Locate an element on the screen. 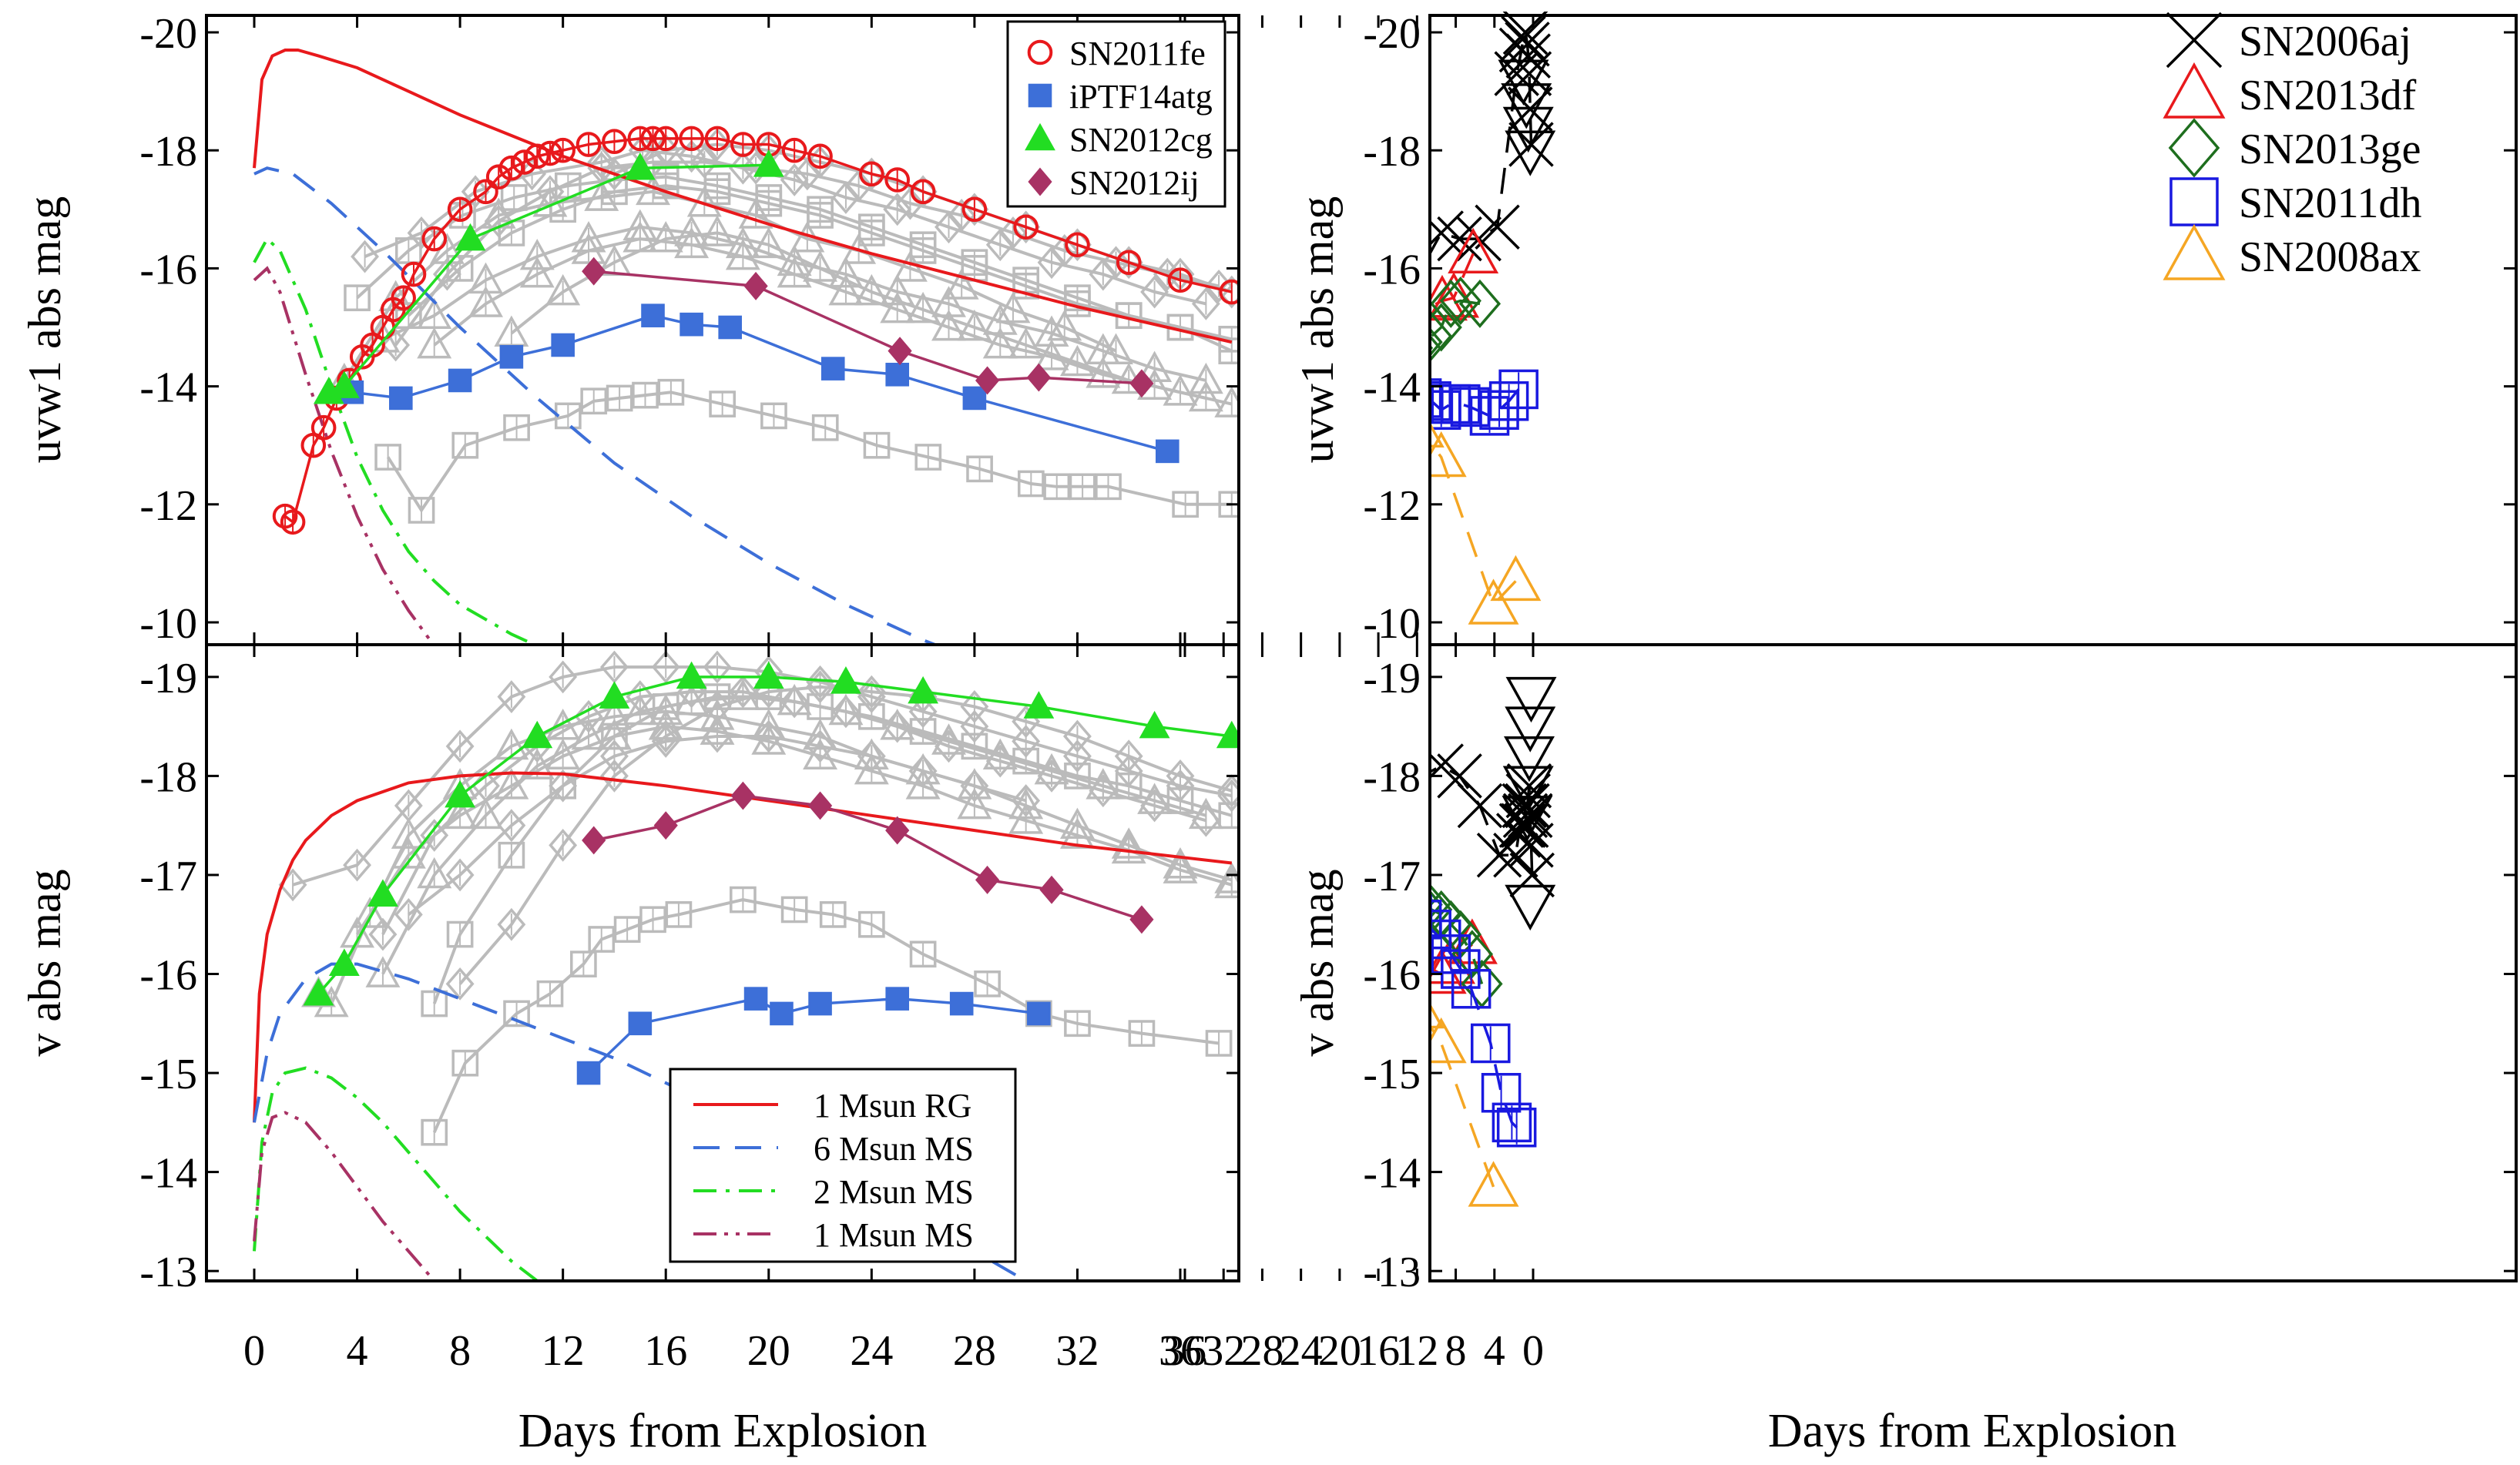 This screenshot has width=2520, height=1465. series-1-msun-rg is located at coordinates (743, 196).